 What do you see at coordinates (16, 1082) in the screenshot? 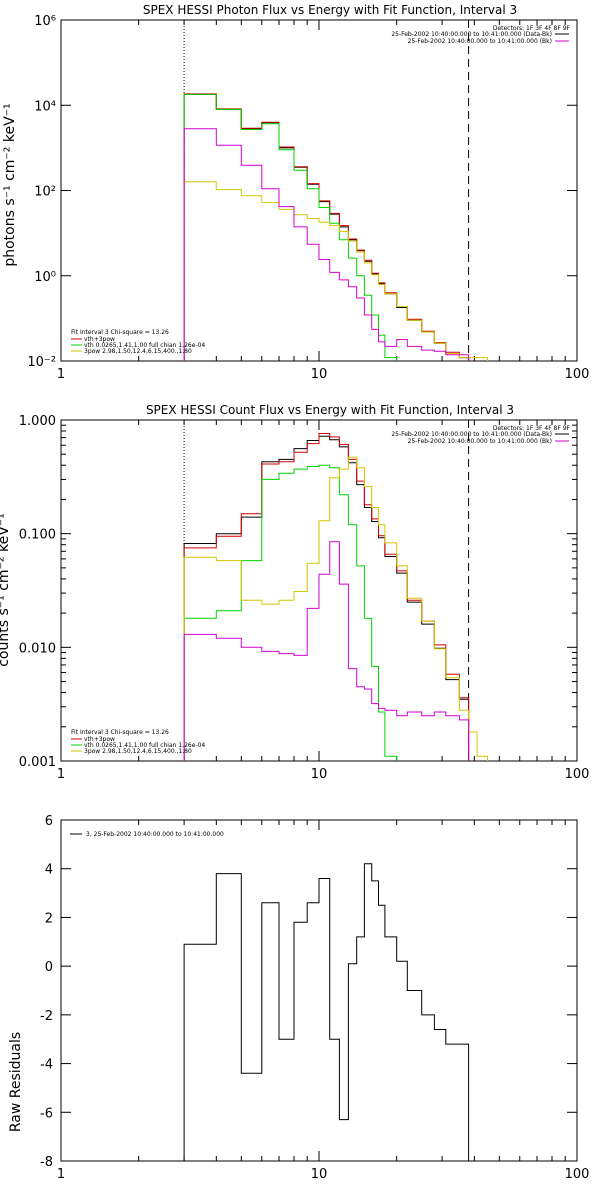
I see `residuals-chart-ylabel: Raw Residuals` at bounding box center [16, 1082].